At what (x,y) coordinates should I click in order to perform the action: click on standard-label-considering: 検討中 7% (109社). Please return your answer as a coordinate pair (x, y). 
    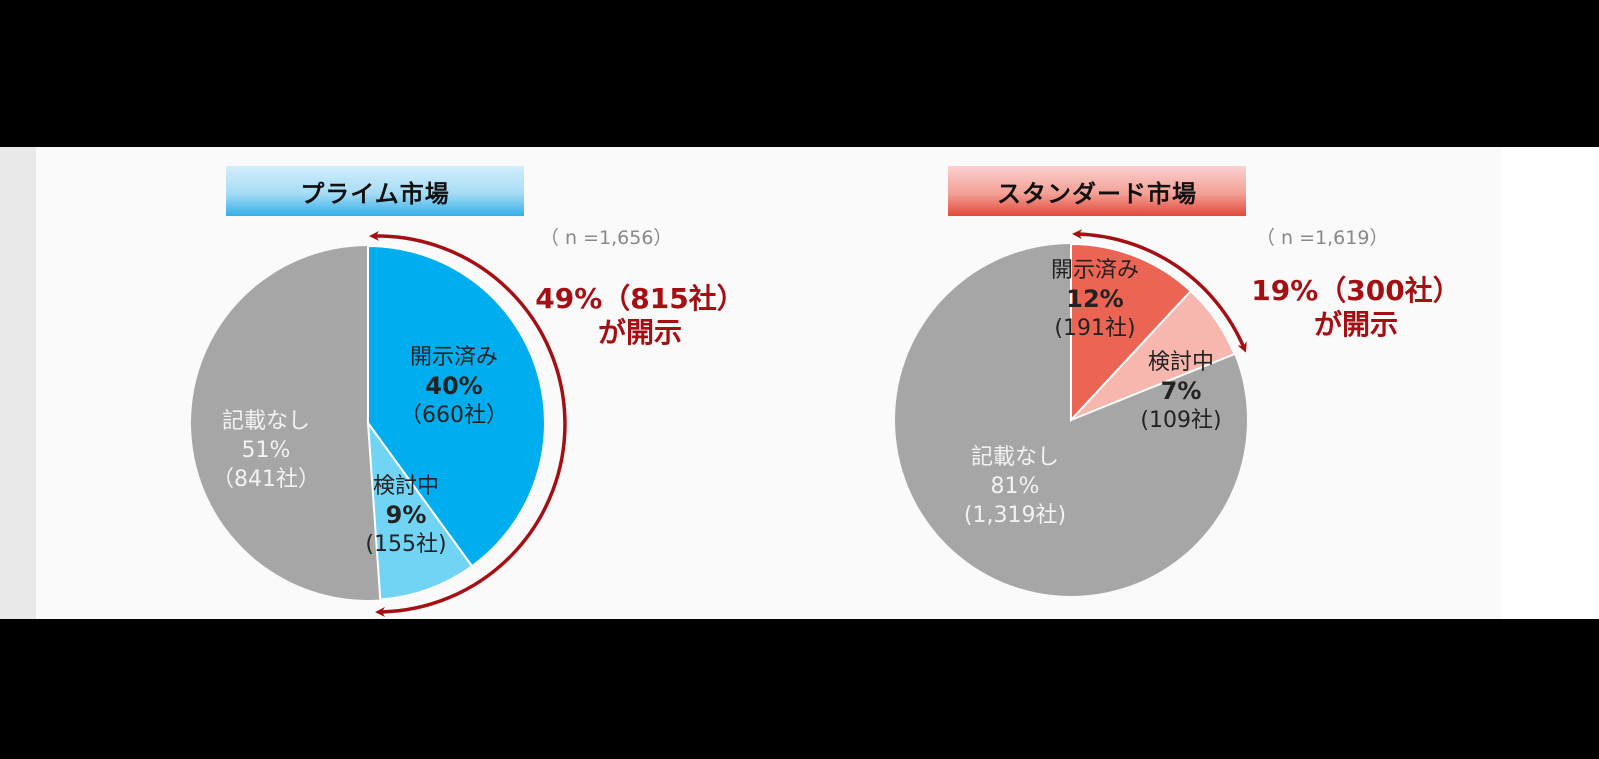
    Looking at the image, I should click on (1181, 391).